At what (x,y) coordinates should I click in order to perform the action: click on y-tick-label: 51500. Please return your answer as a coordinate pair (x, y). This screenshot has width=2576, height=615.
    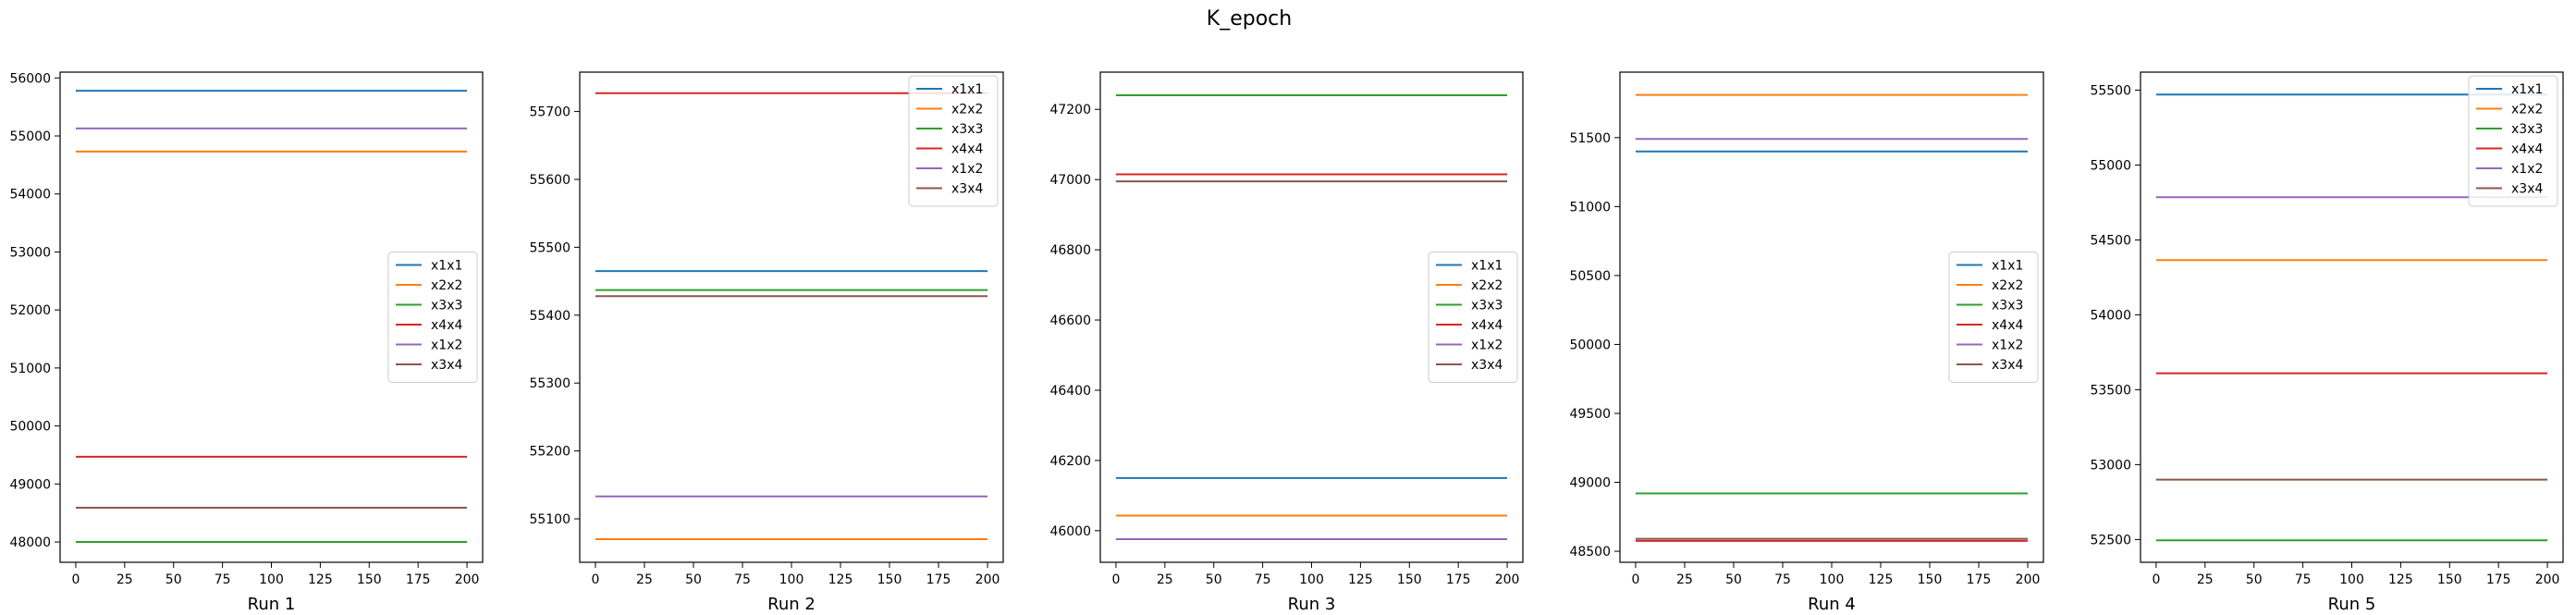
    Looking at the image, I should click on (1590, 138).